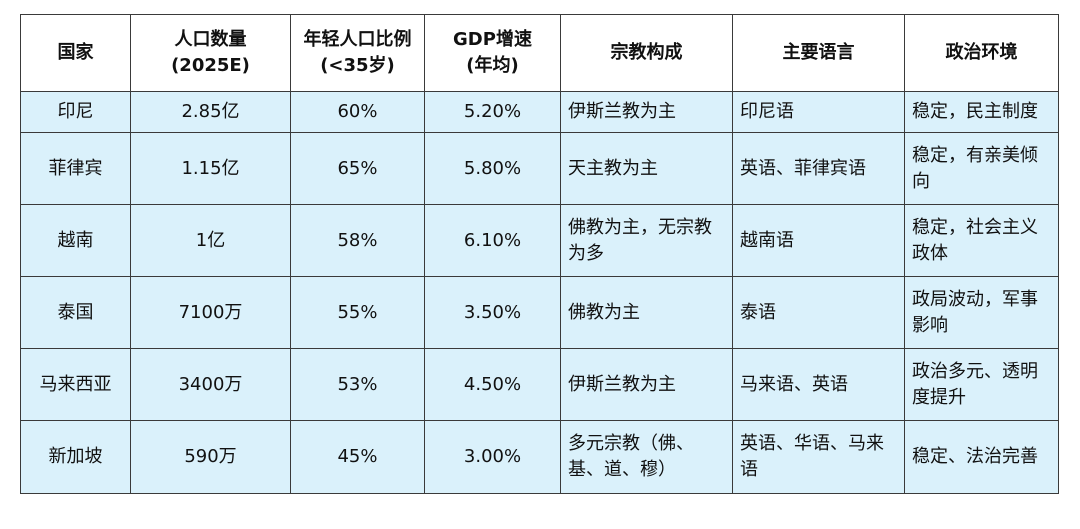  I want to click on cell-gdp-growth: 6.10%, so click(492, 240).